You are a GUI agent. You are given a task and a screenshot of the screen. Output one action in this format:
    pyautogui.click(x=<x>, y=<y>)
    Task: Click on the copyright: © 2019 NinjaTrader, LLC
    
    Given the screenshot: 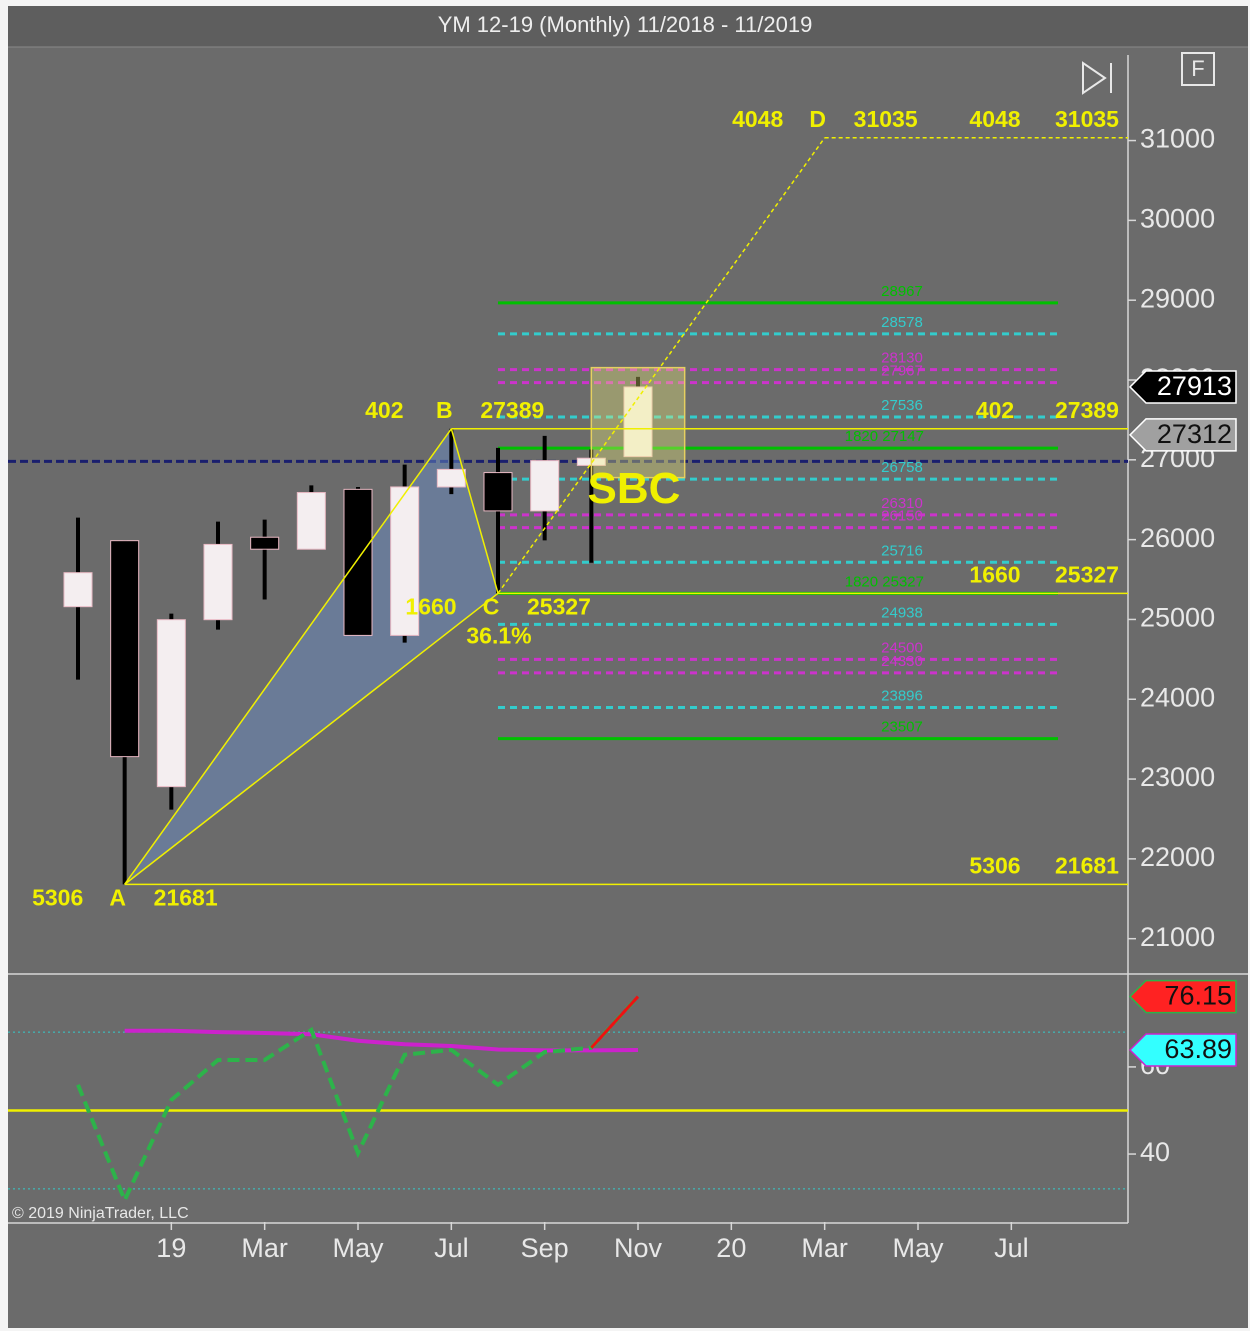 What is the action you would take?
    pyautogui.click(x=100, y=1213)
    